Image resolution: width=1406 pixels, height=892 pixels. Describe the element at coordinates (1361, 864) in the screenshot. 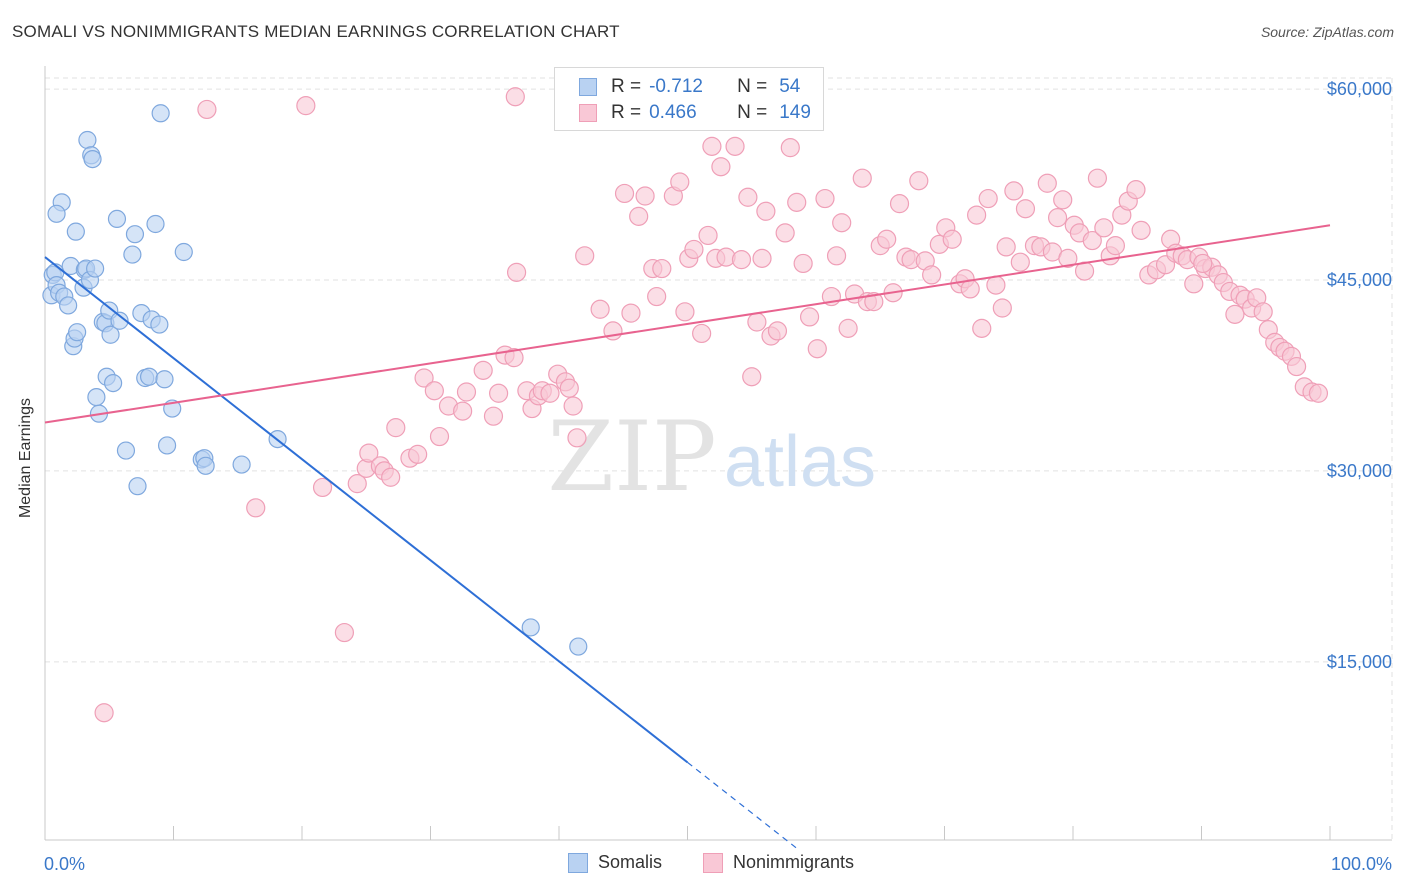

I see `x-tick-label-end: 100.0%` at that location.